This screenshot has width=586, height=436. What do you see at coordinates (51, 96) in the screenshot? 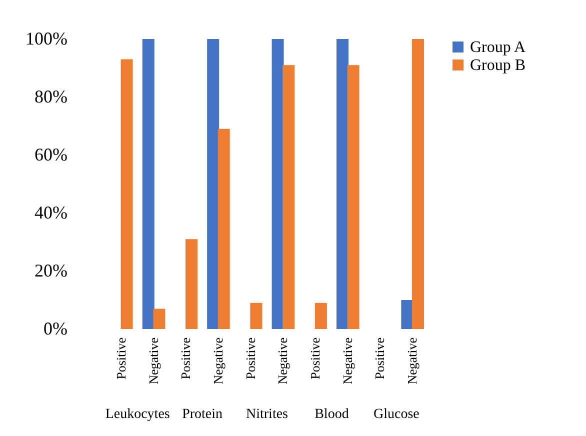
I see `y-tick-label: 80%` at bounding box center [51, 96].